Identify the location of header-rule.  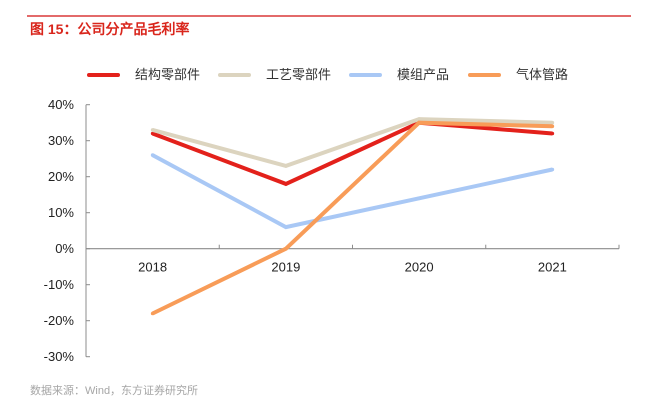
(329, 16).